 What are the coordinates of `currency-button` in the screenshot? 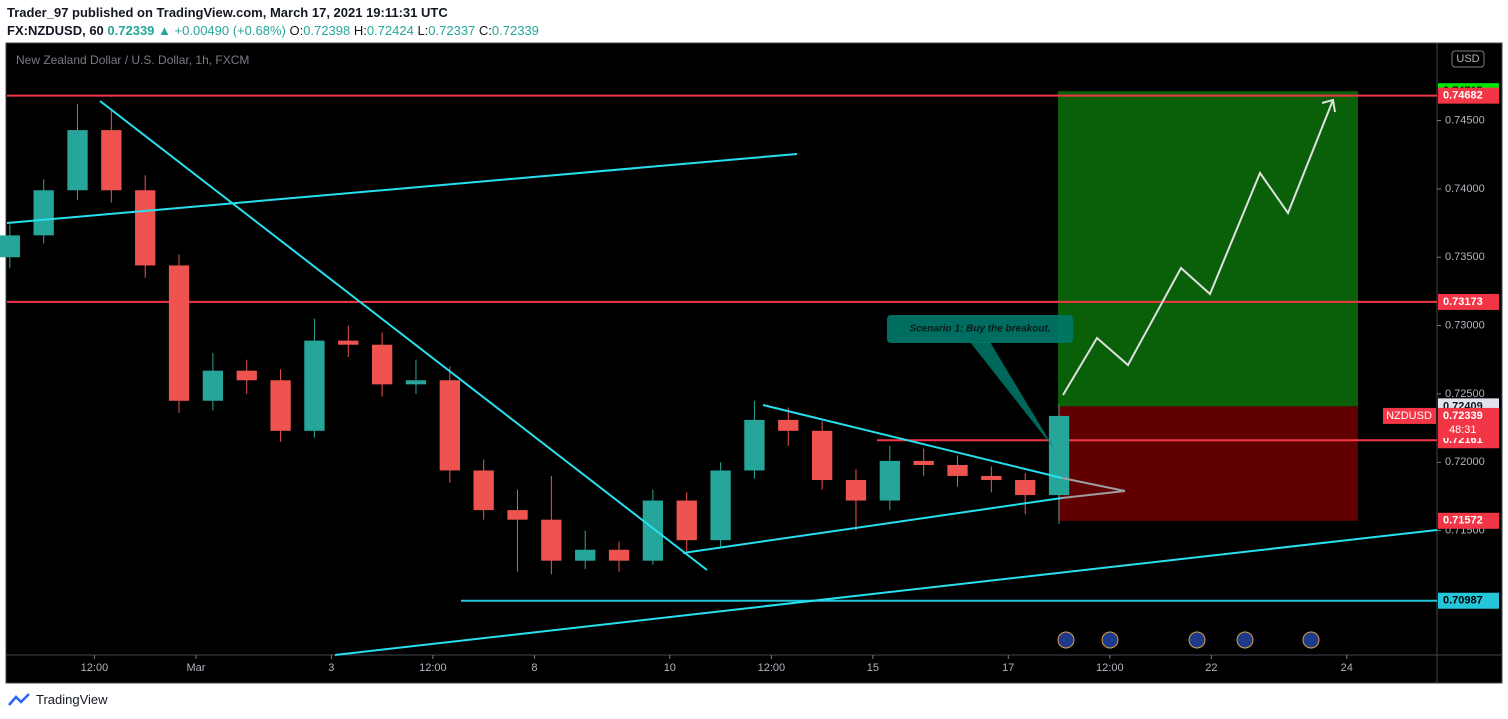 It's located at (1468, 59).